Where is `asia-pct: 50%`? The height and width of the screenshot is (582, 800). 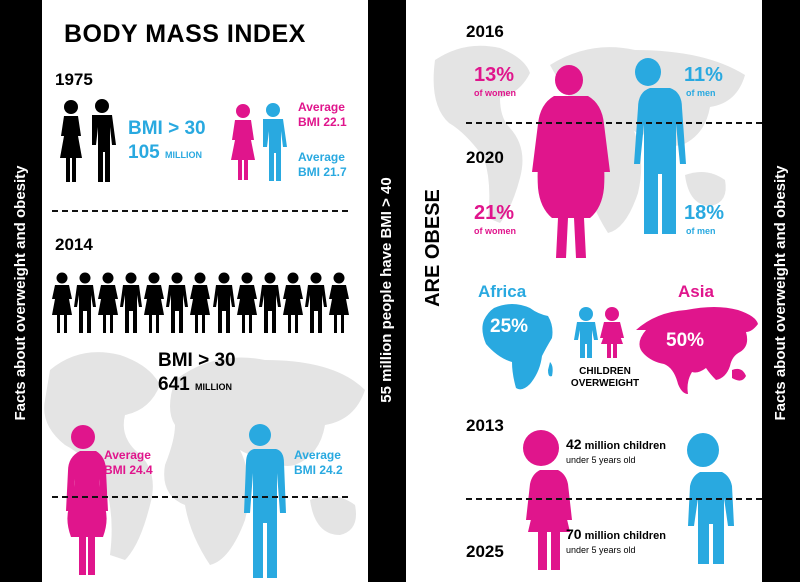 asia-pct: 50% is located at coordinates (685, 340).